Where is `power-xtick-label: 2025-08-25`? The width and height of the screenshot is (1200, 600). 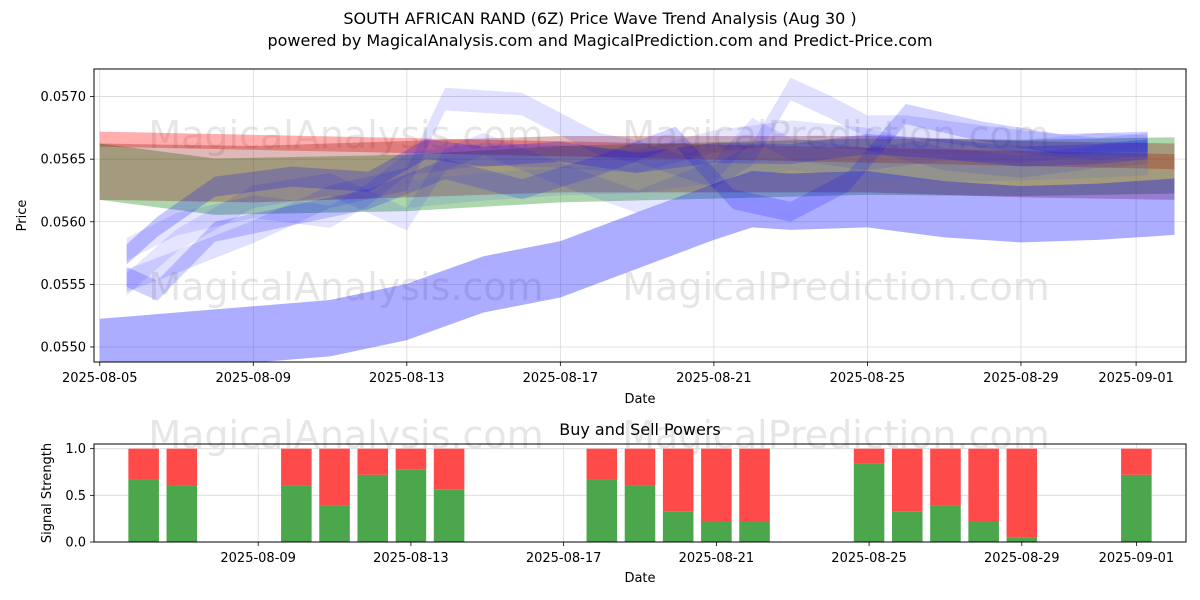 power-xtick-label: 2025-08-25 is located at coordinates (869, 558).